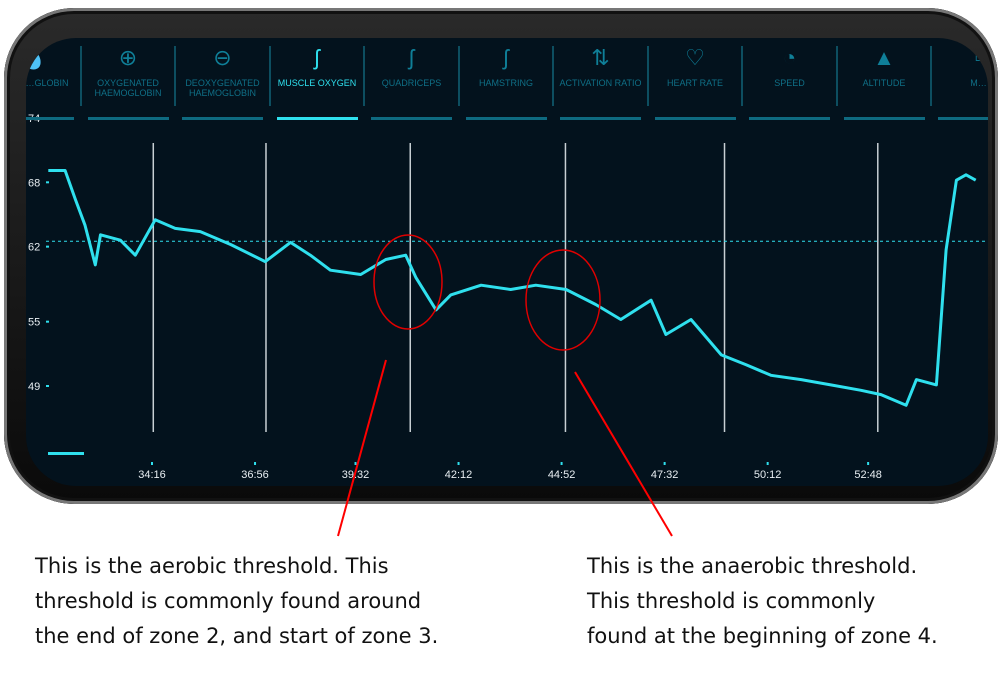 The image size is (1000, 675). I want to click on tab-9: ▲ ALTITUDE, so click(884, 79).